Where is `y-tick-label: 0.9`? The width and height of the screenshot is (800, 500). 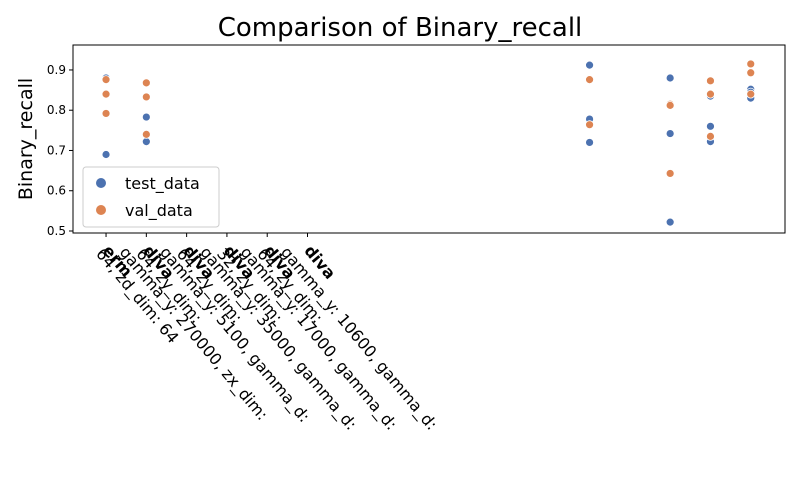
y-tick-label: 0.9 is located at coordinates (56, 70).